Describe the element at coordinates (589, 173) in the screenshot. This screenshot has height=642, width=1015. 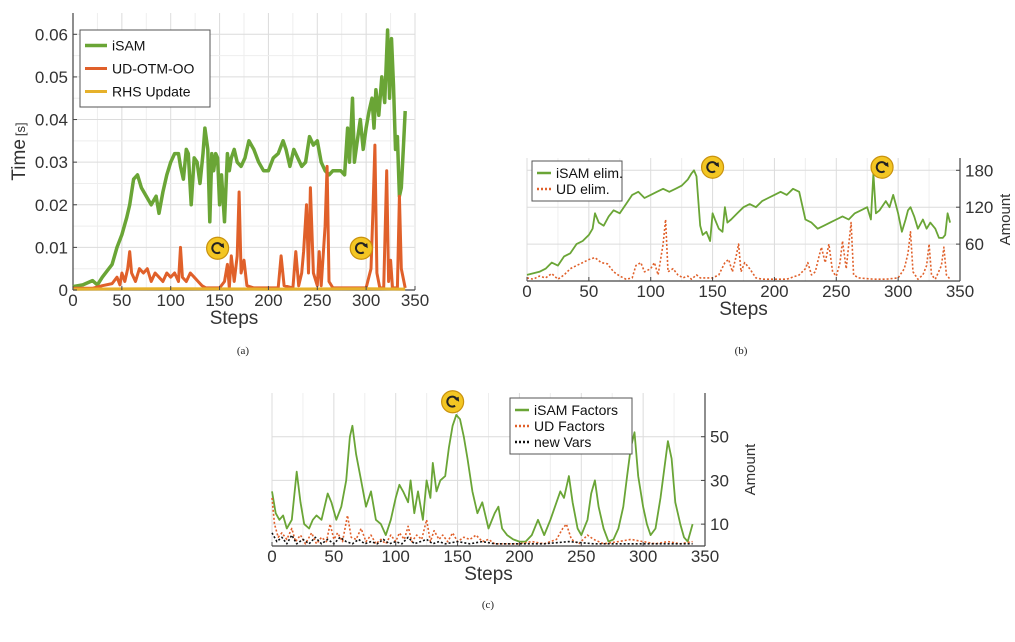
I see `legend-label: iSAM elim.` at that location.